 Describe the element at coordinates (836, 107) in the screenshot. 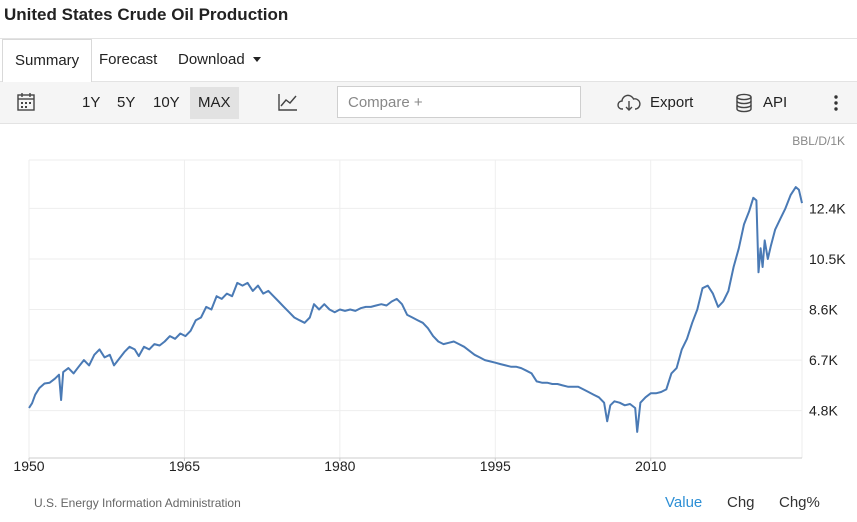

I see `more-vertical-icon` at that location.